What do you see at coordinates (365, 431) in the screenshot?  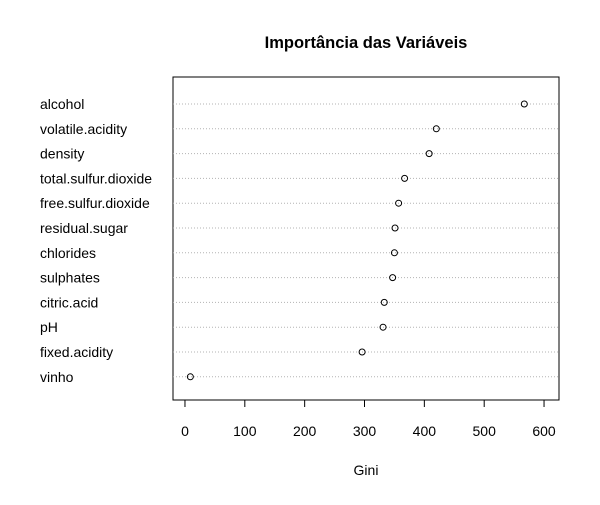 I see `x-tick-label: 300` at bounding box center [365, 431].